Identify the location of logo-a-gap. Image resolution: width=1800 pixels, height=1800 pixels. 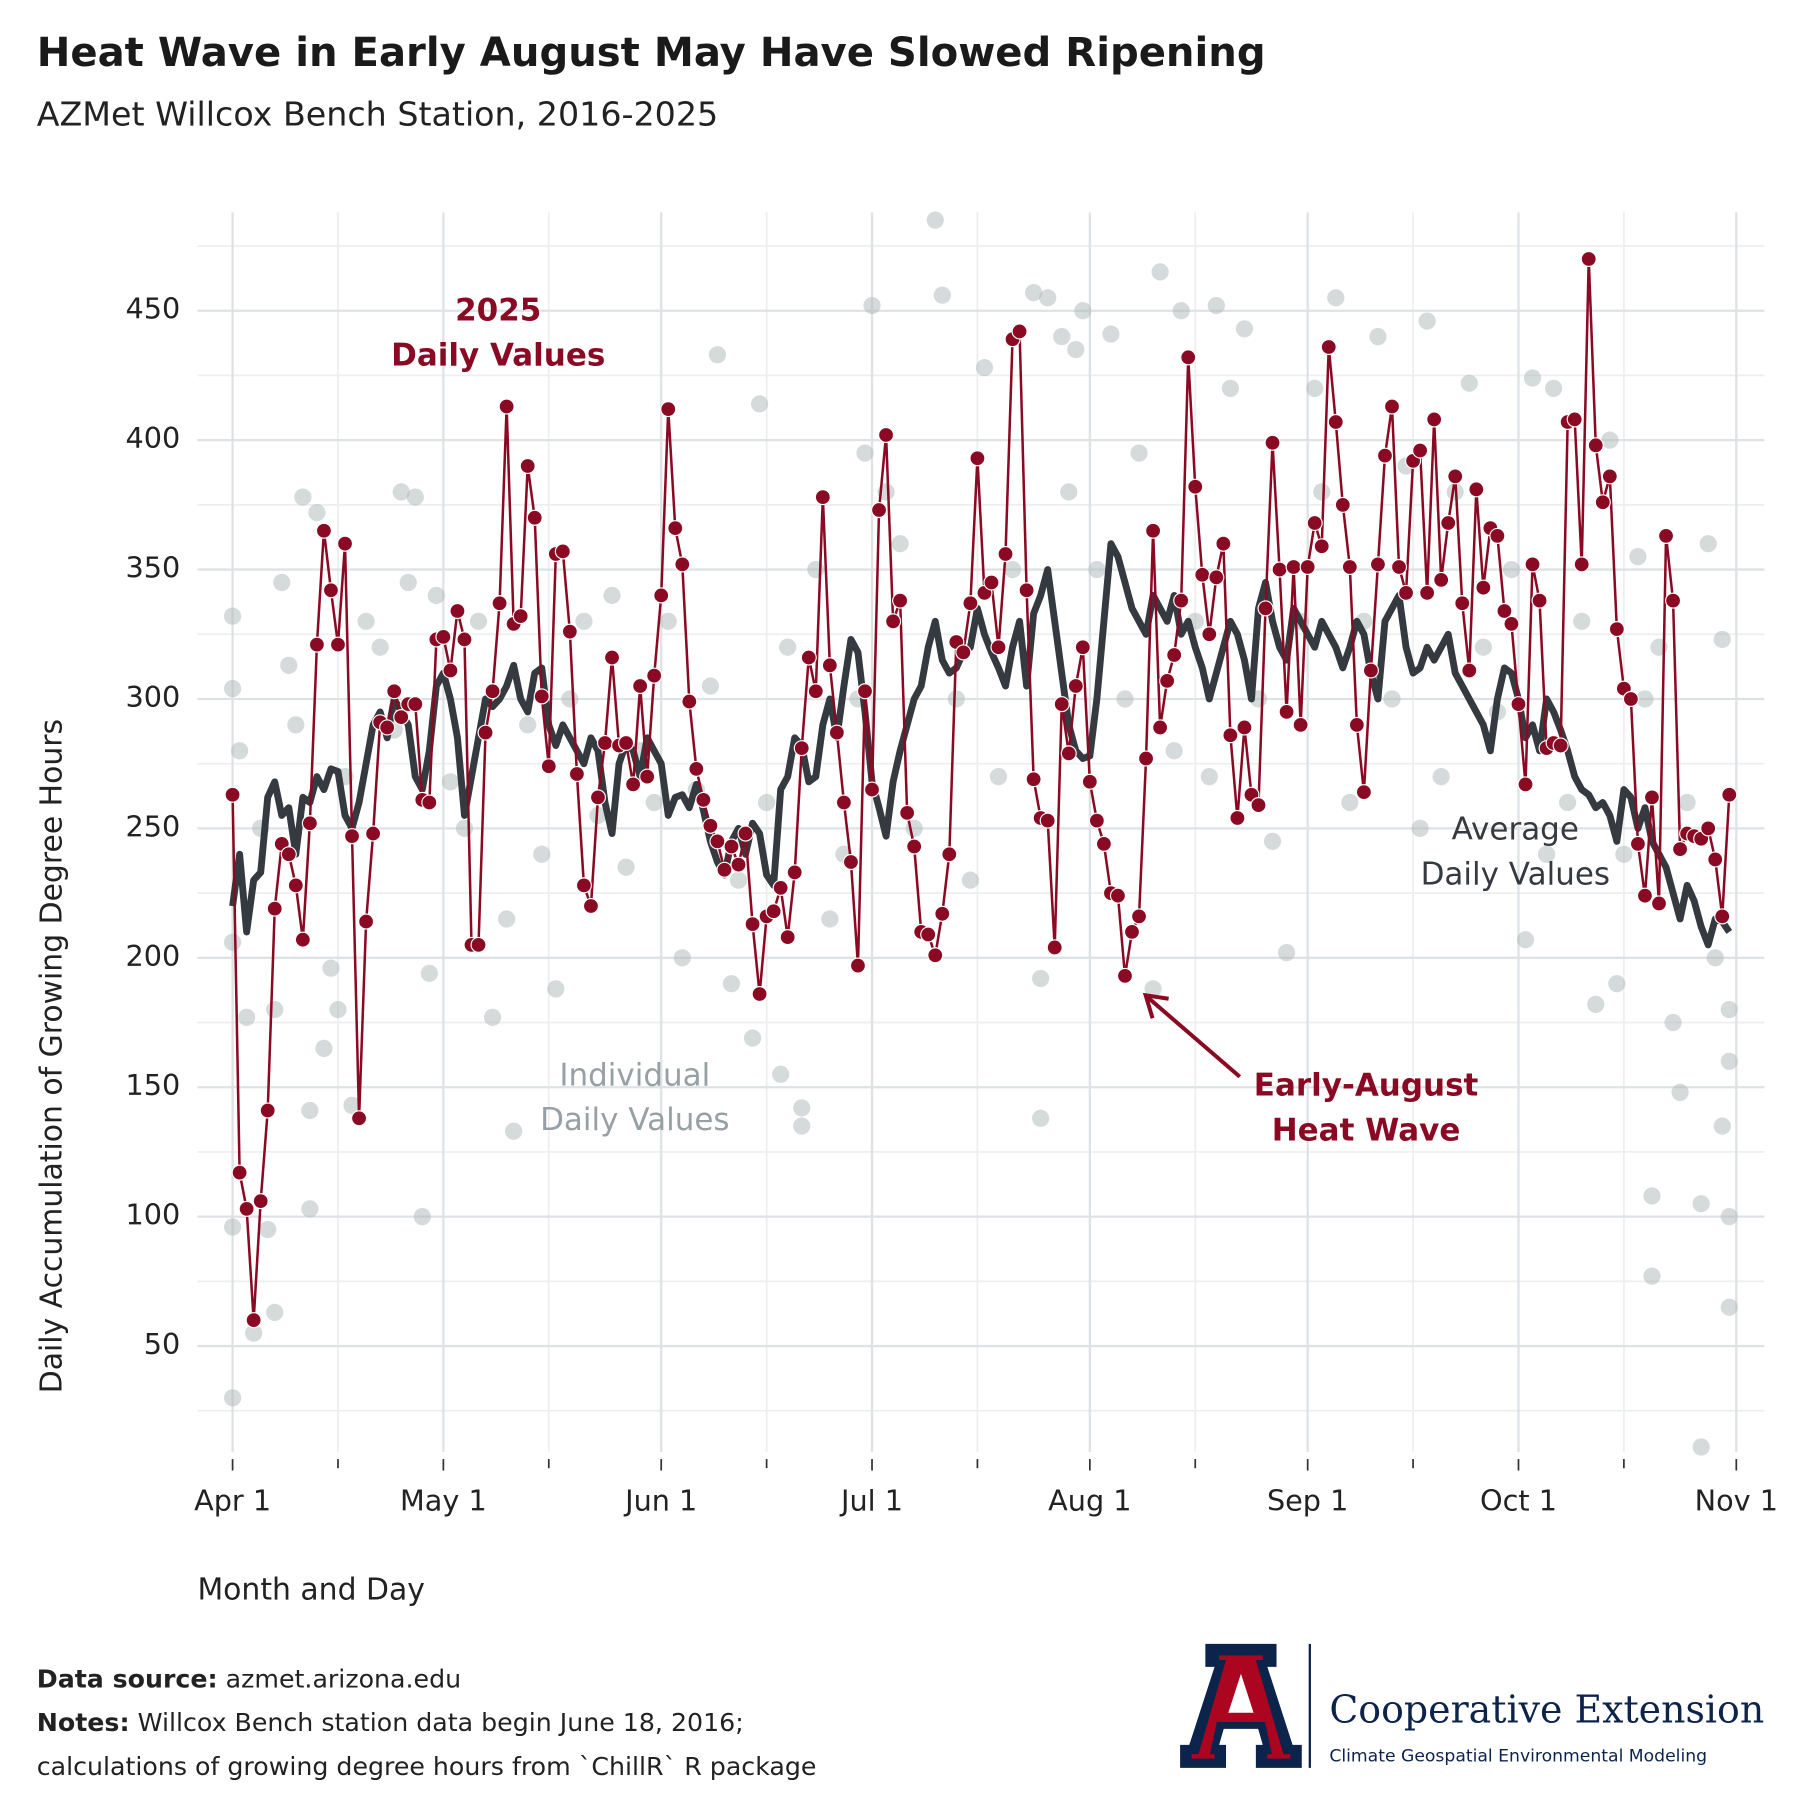
(1241, 1693).